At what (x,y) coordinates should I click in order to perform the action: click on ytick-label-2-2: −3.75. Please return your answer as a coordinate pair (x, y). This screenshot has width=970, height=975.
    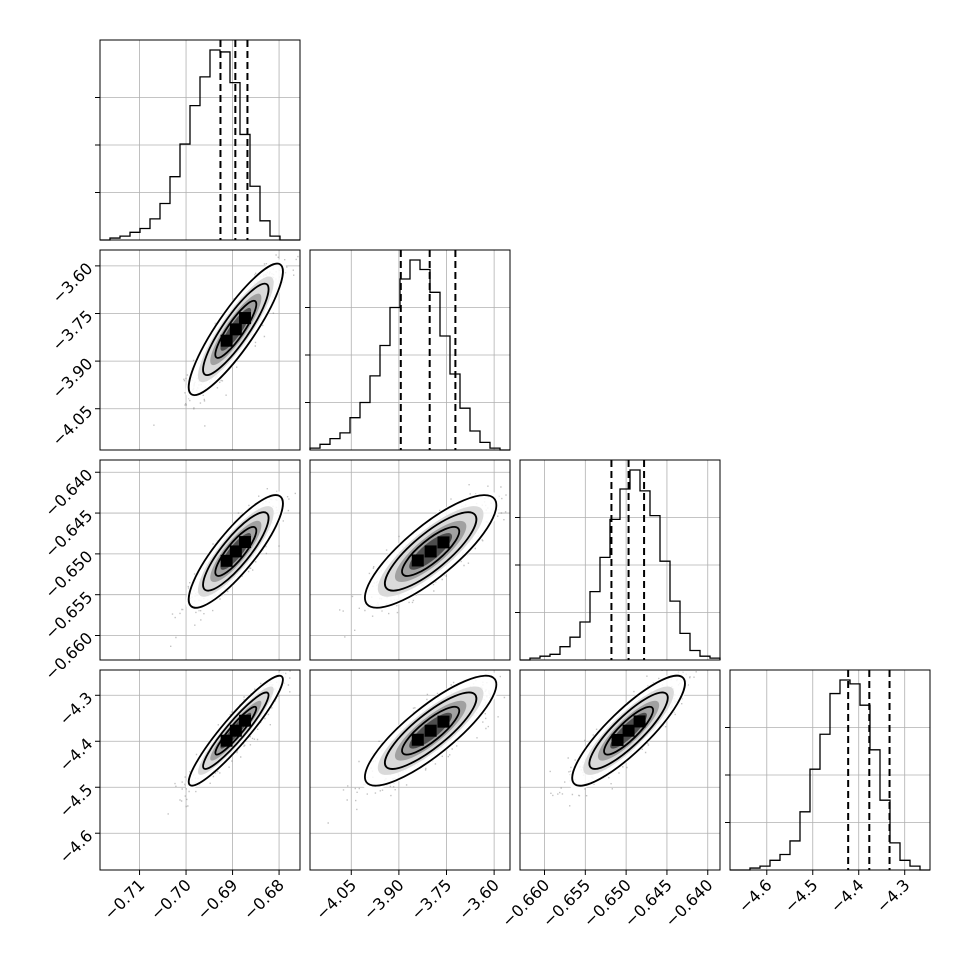
    Looking at the image, I should click on (72, 330).